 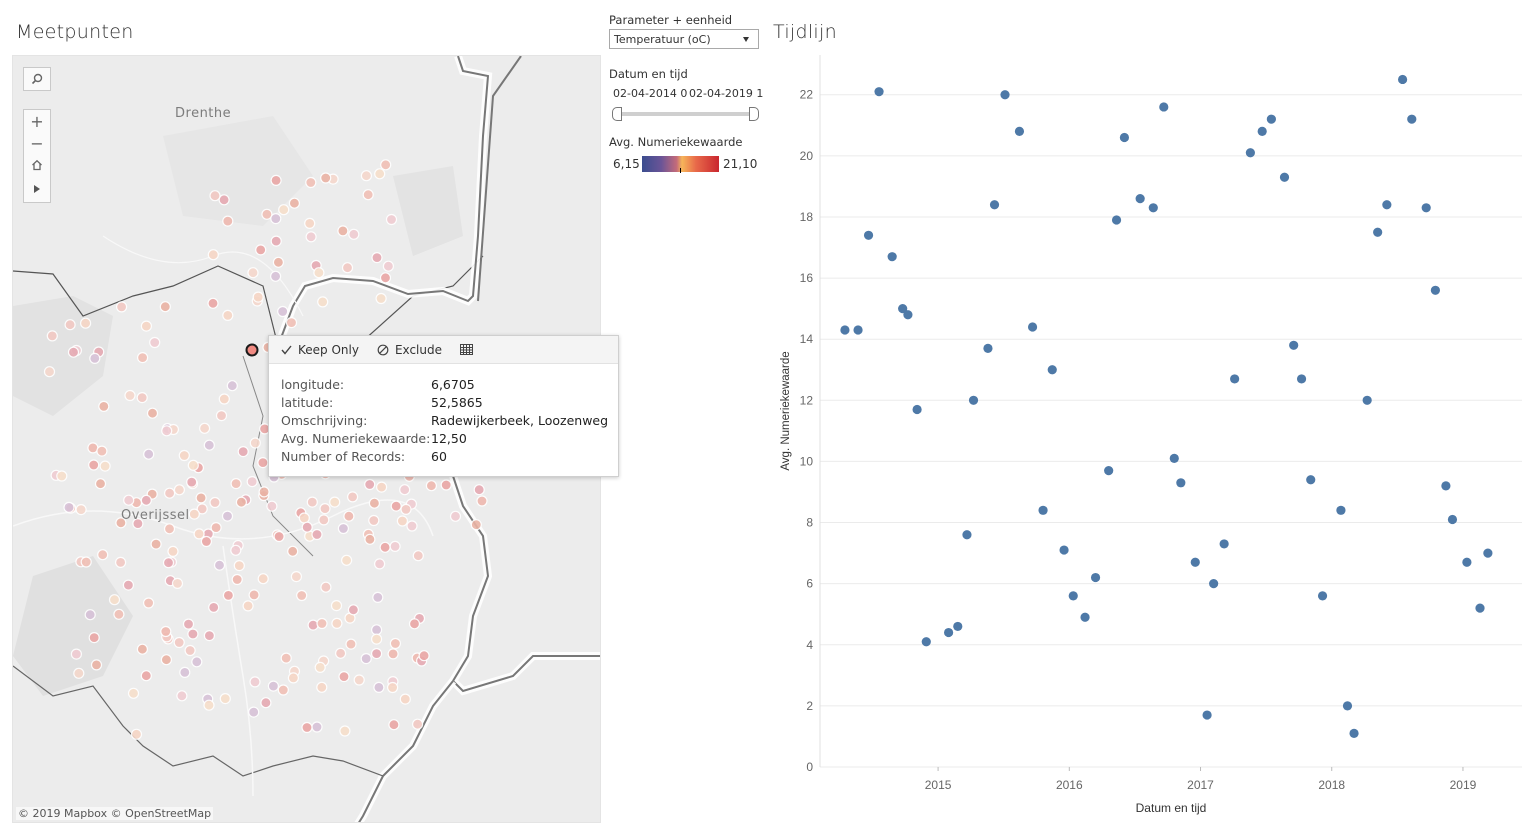 I want to click on selected-map-point, so click(x=252, y=350).